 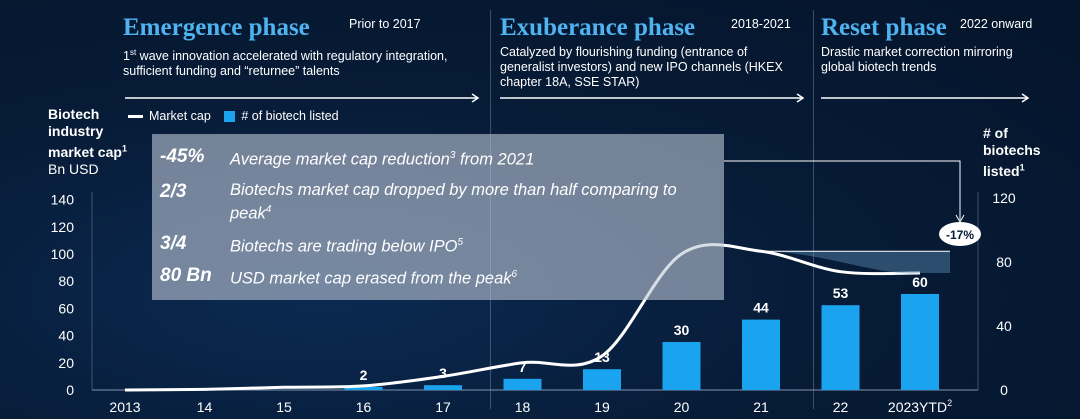 What do you see at coordinates (63, 200) in the screenshot?
I see `left-axis-tick: 140` at bounding box center [63, 200].